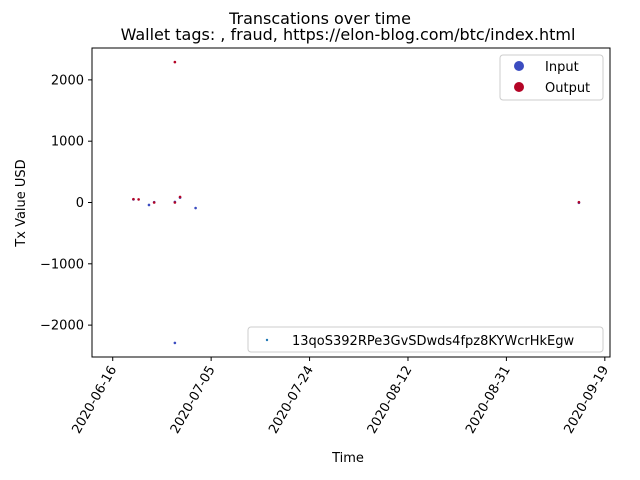 The image size is (640, 480). What do you see at coordinates (62, 326) in the screenshot?
I see `y-tick-label: −2000` at bounding box center [62, 326].